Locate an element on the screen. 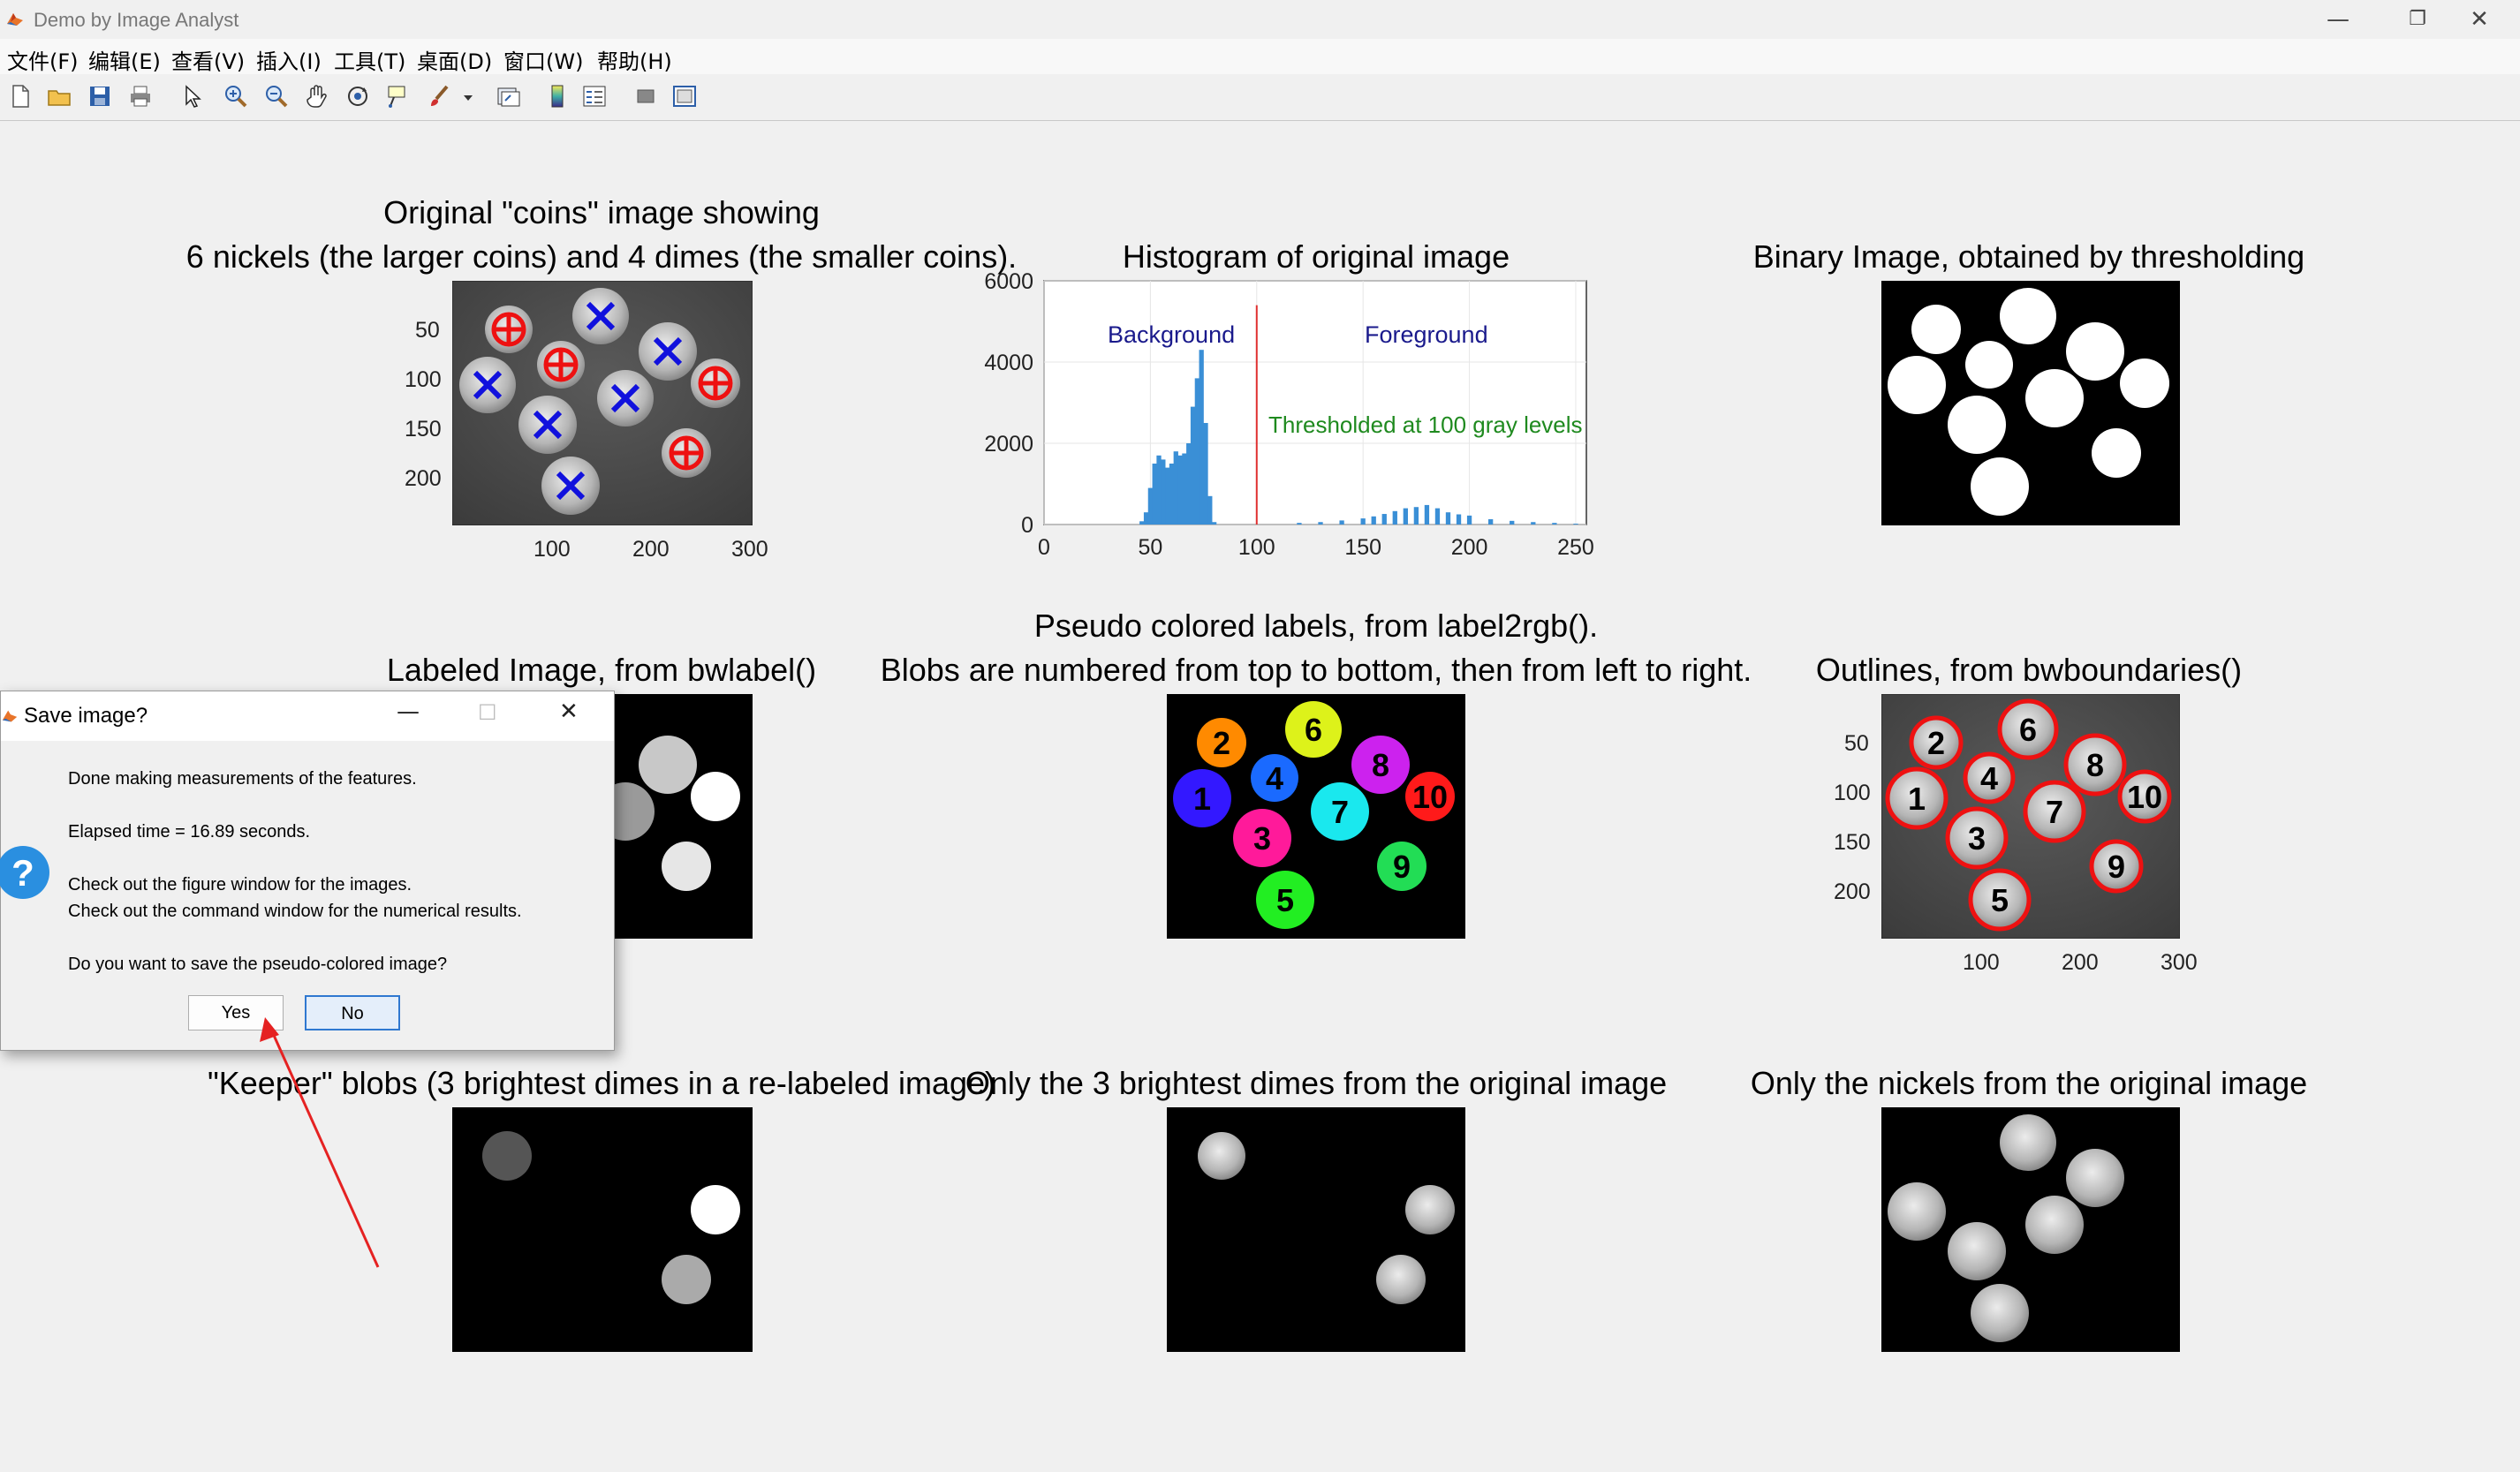 The width and height of the screenshot is (2520, 1472). menu-edit: 编辑(E) is located at coordinates (124, 61).